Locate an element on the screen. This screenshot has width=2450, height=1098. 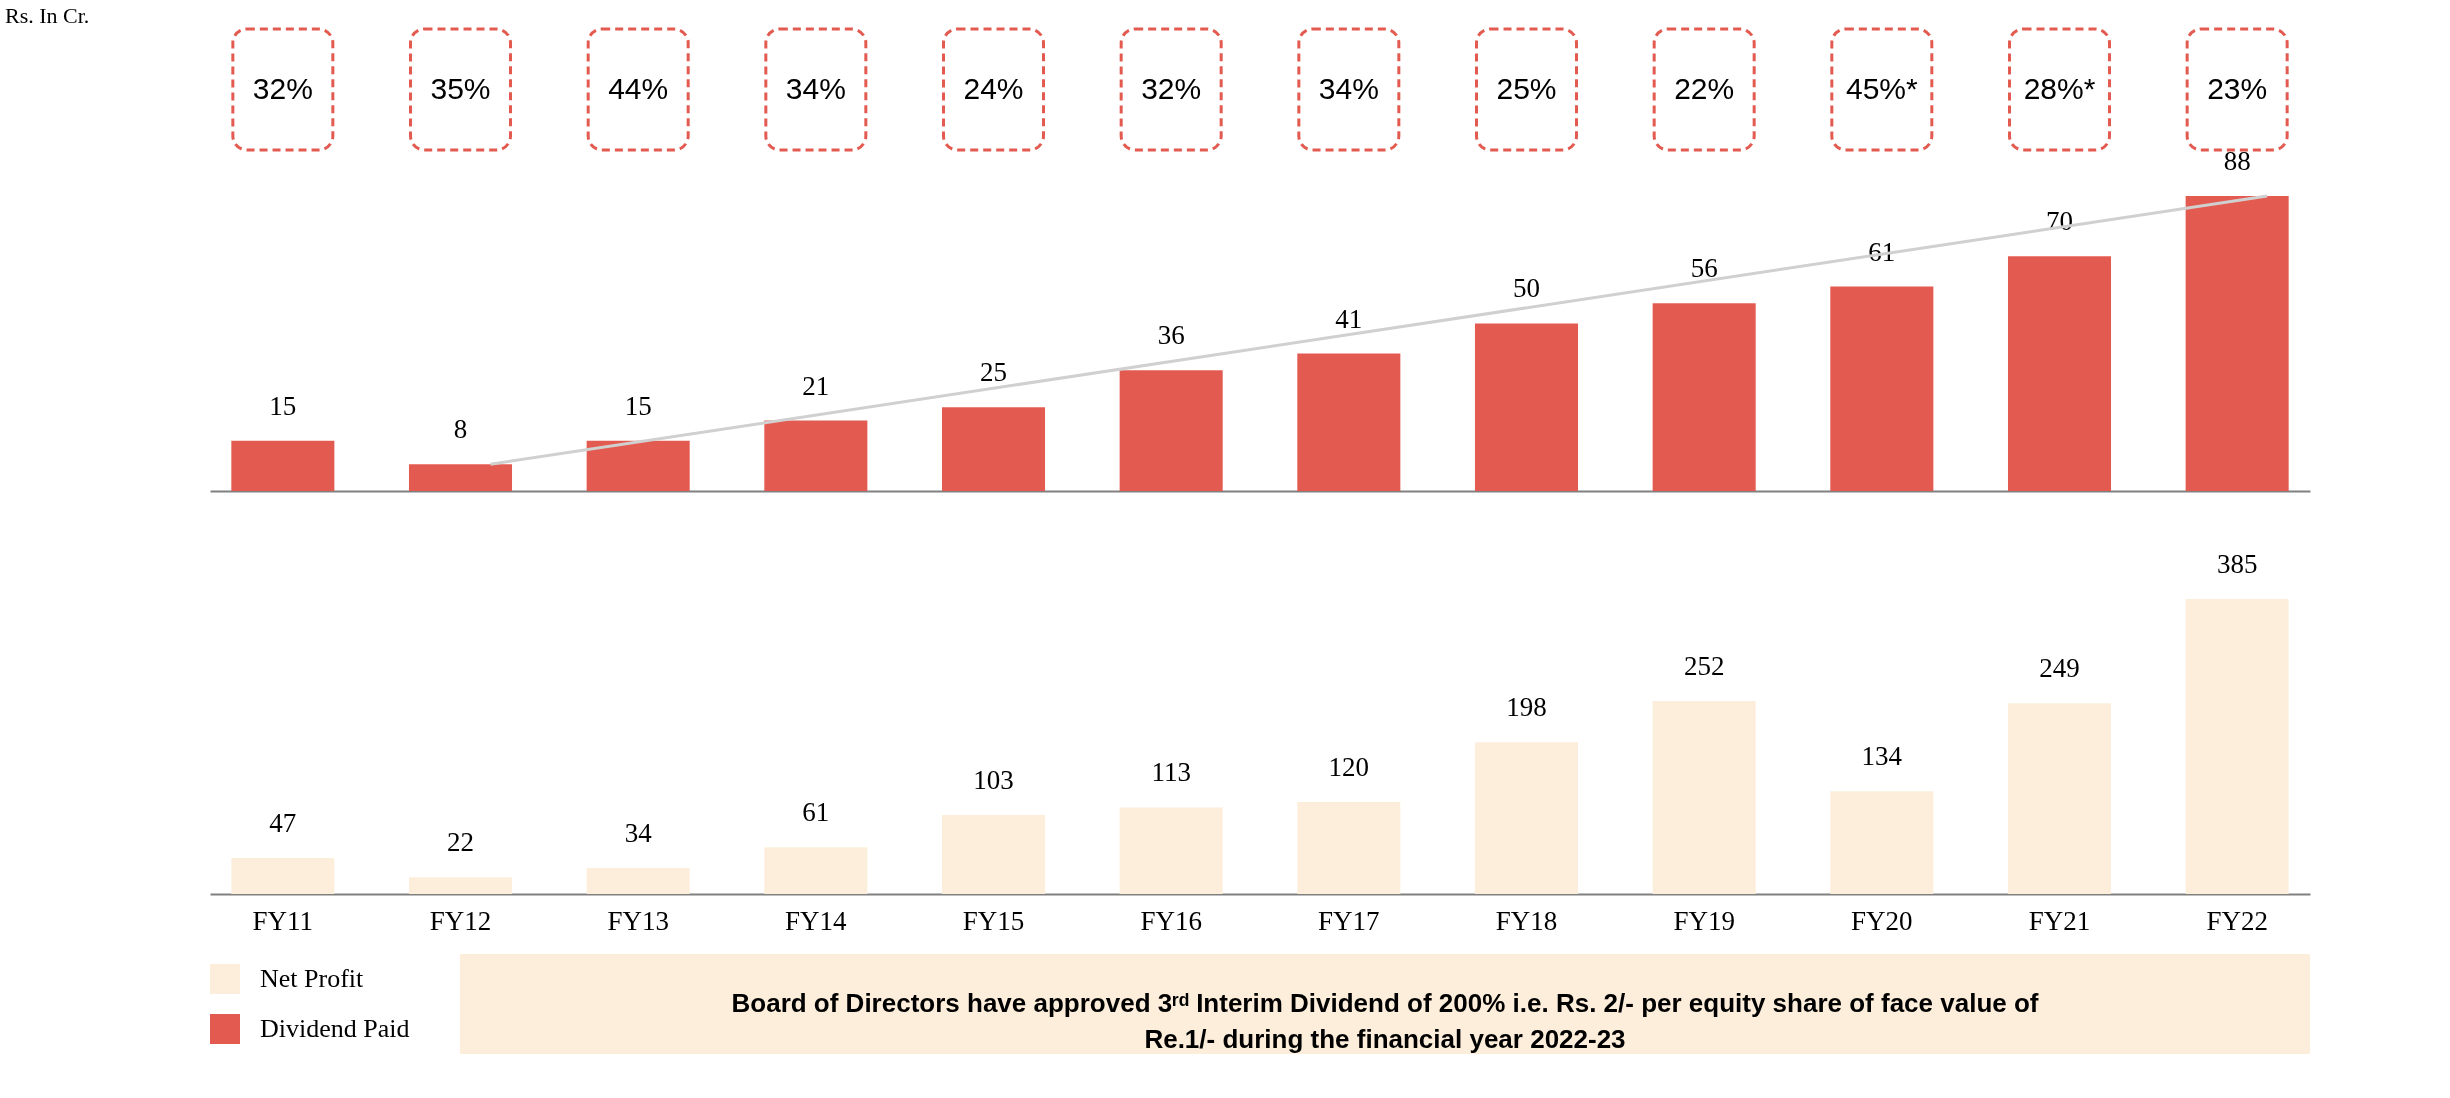
data-label: 36 is located at coordinates (1171, 335).